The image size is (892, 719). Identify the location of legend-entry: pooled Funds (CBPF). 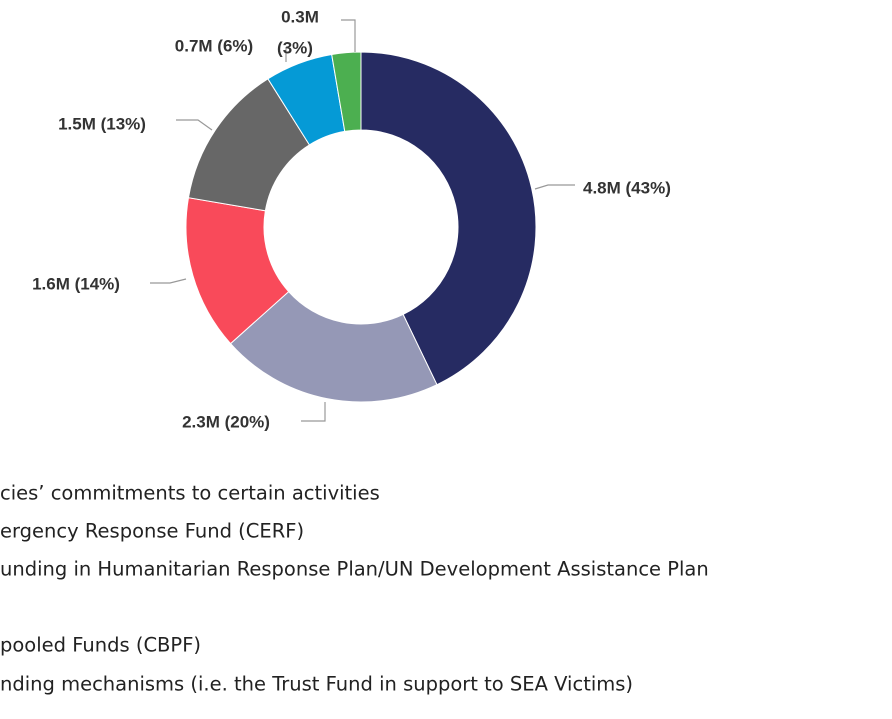
(100, 645).